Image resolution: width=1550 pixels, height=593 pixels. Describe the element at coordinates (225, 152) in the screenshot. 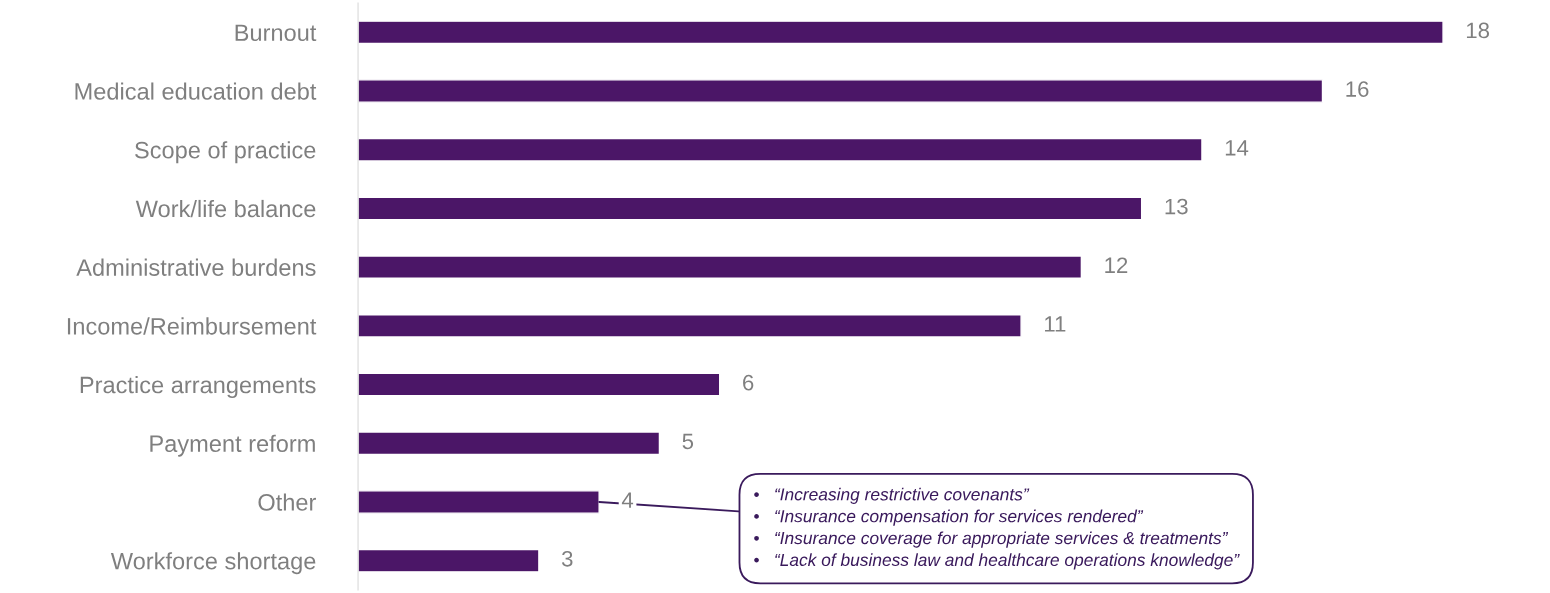

I see `y-tick-label: Scope of practice` at that location.